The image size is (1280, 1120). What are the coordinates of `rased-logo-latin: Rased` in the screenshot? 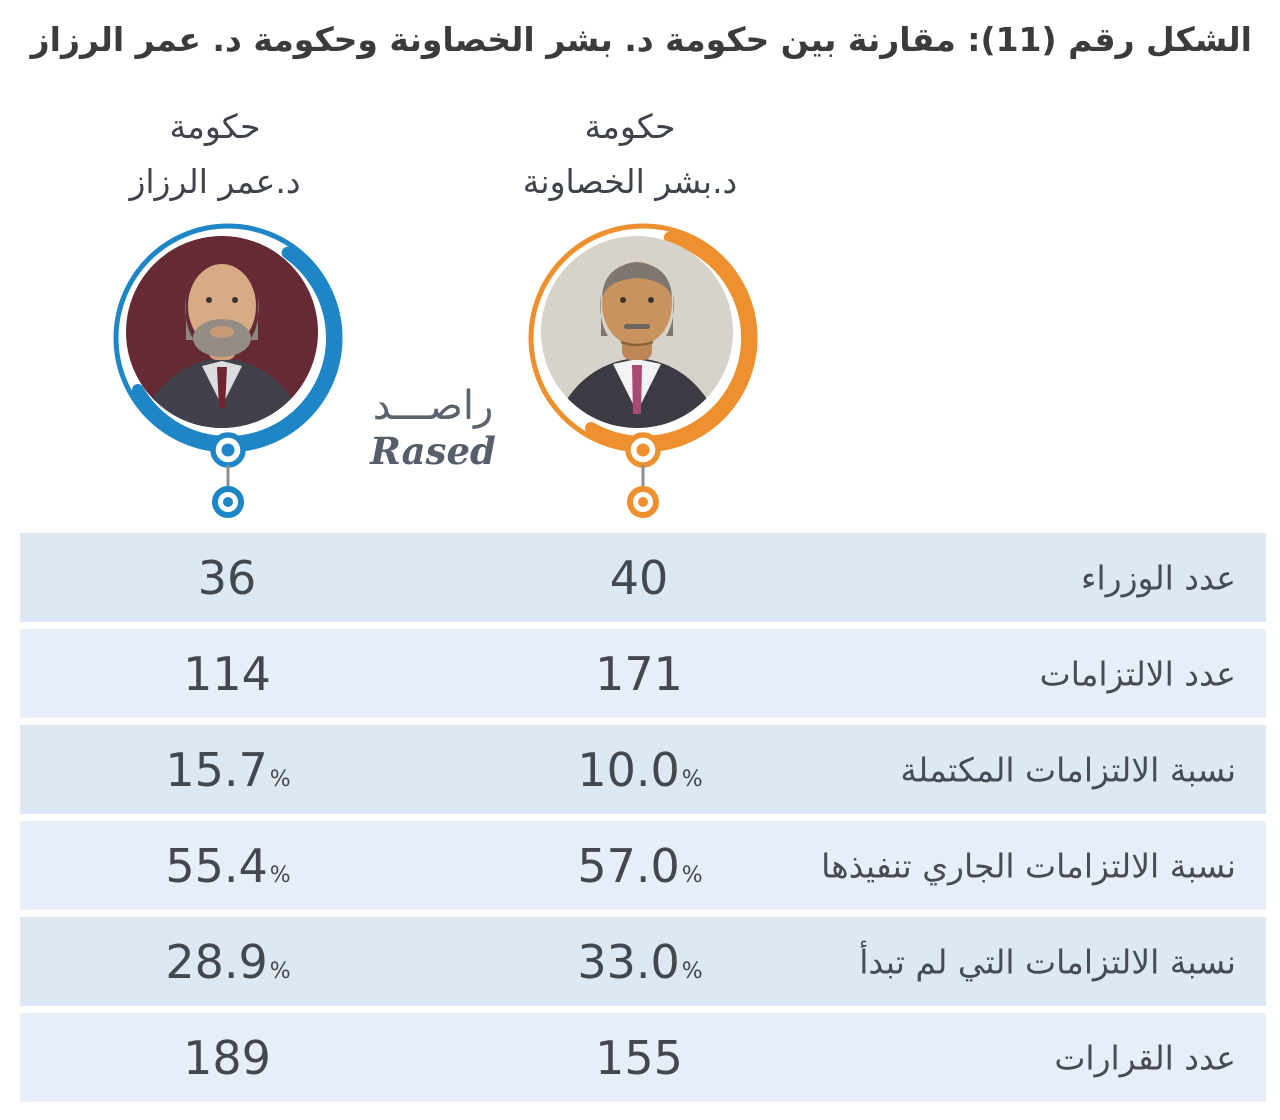 It's located at (433, 451).